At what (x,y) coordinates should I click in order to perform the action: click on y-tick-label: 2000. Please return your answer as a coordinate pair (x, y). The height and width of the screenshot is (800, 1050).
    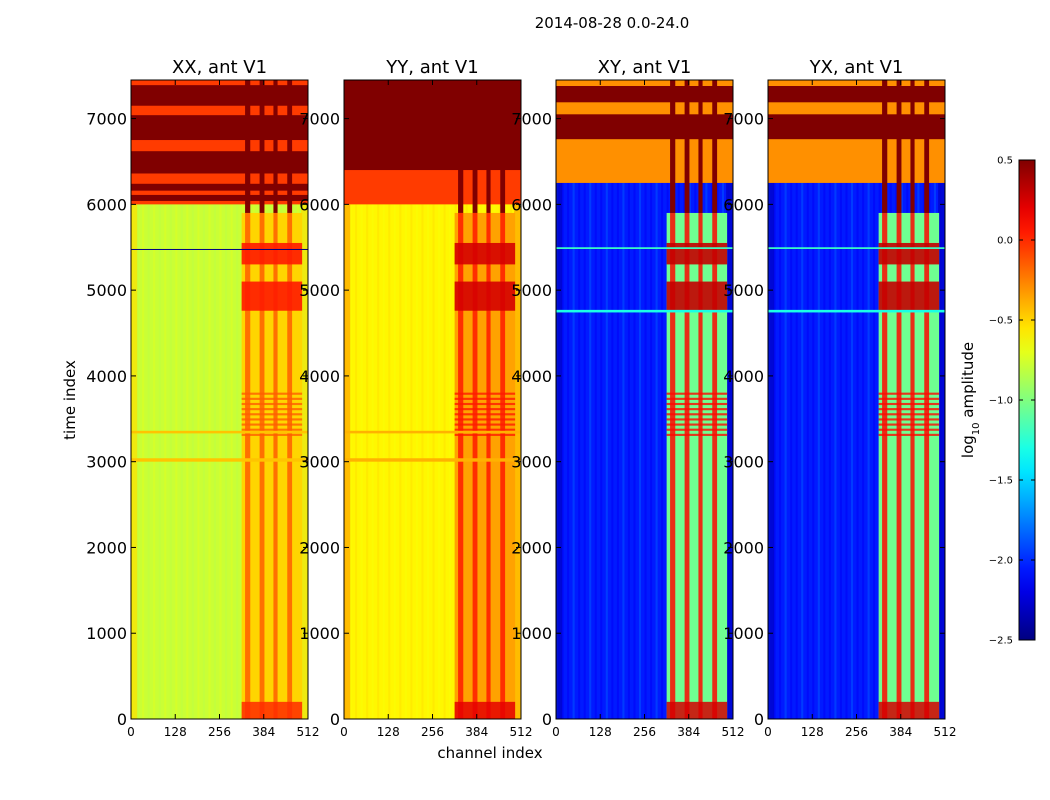
    Looking at the image, I should click on (106, 547).